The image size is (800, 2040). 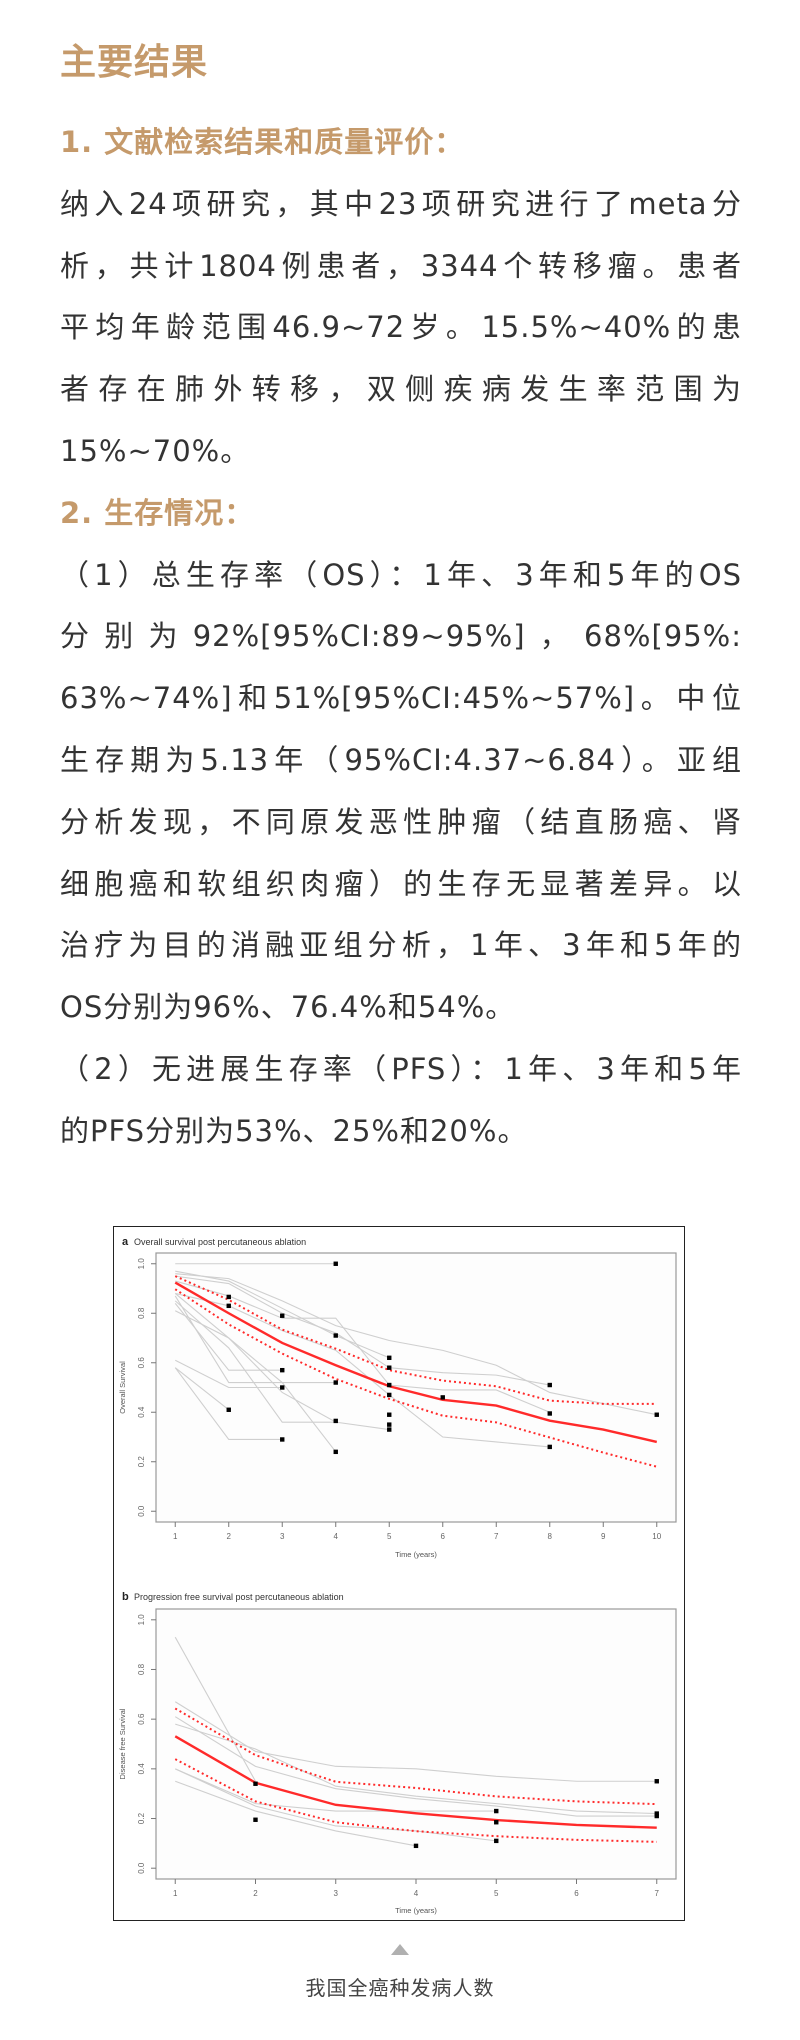 I want to click on y-axis-label: Overall Survival, so click(x=122, y=1387).